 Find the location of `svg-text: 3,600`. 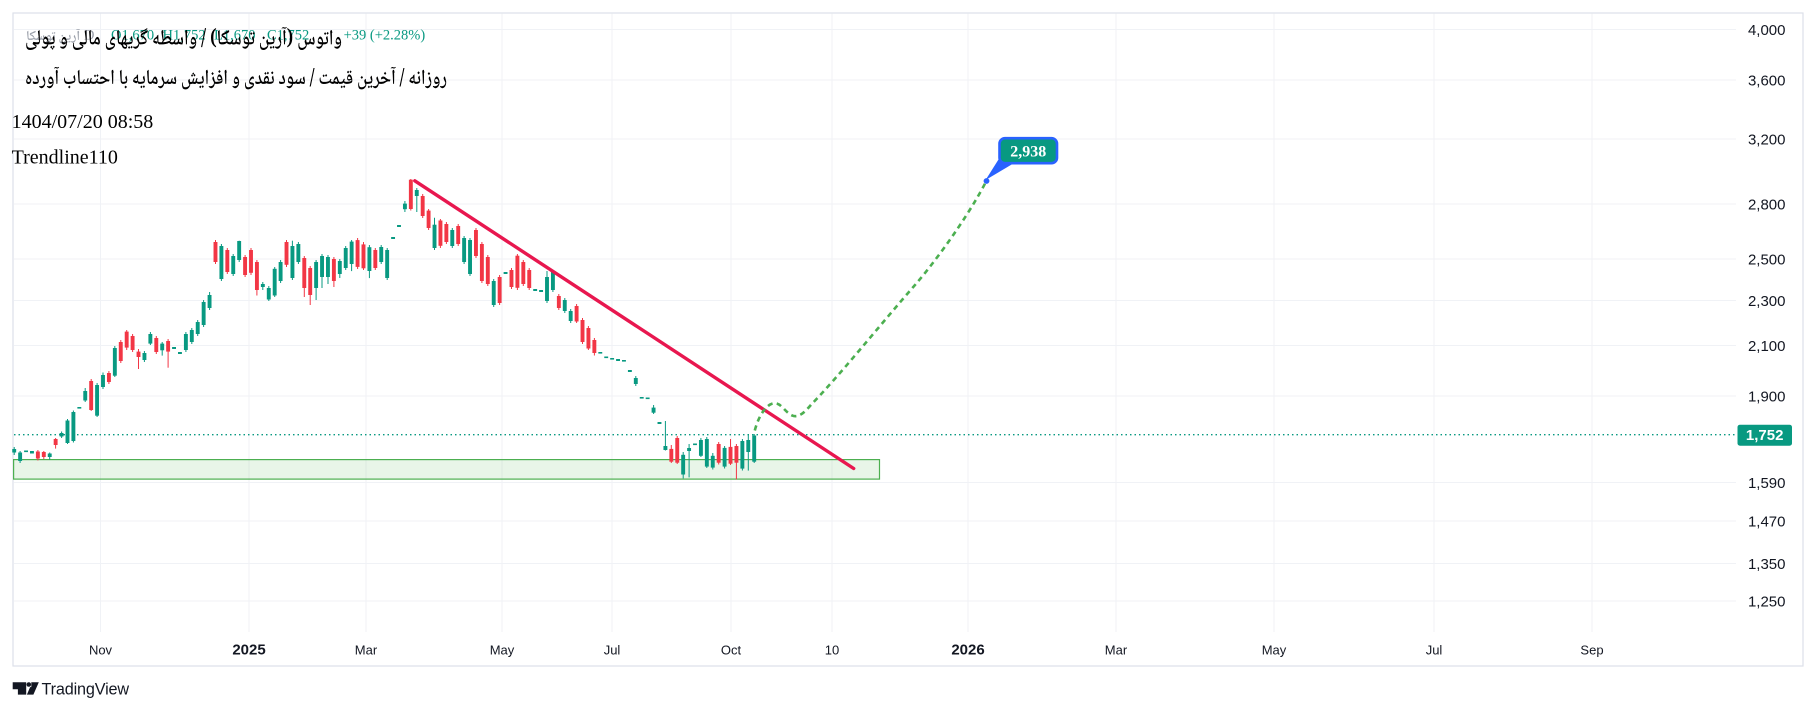

svg-text: 3,600 is located at coordinates (1767, 80).